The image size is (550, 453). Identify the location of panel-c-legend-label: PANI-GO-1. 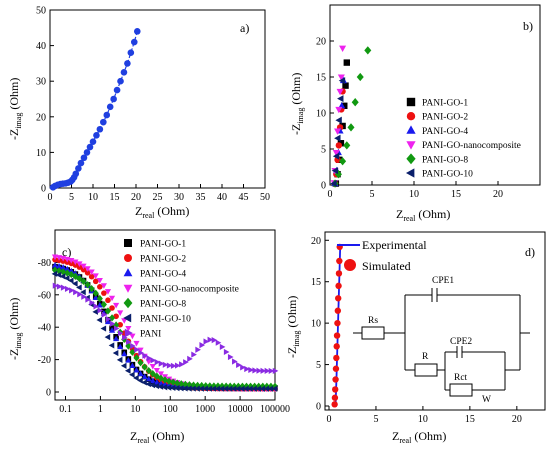
(163, 245).